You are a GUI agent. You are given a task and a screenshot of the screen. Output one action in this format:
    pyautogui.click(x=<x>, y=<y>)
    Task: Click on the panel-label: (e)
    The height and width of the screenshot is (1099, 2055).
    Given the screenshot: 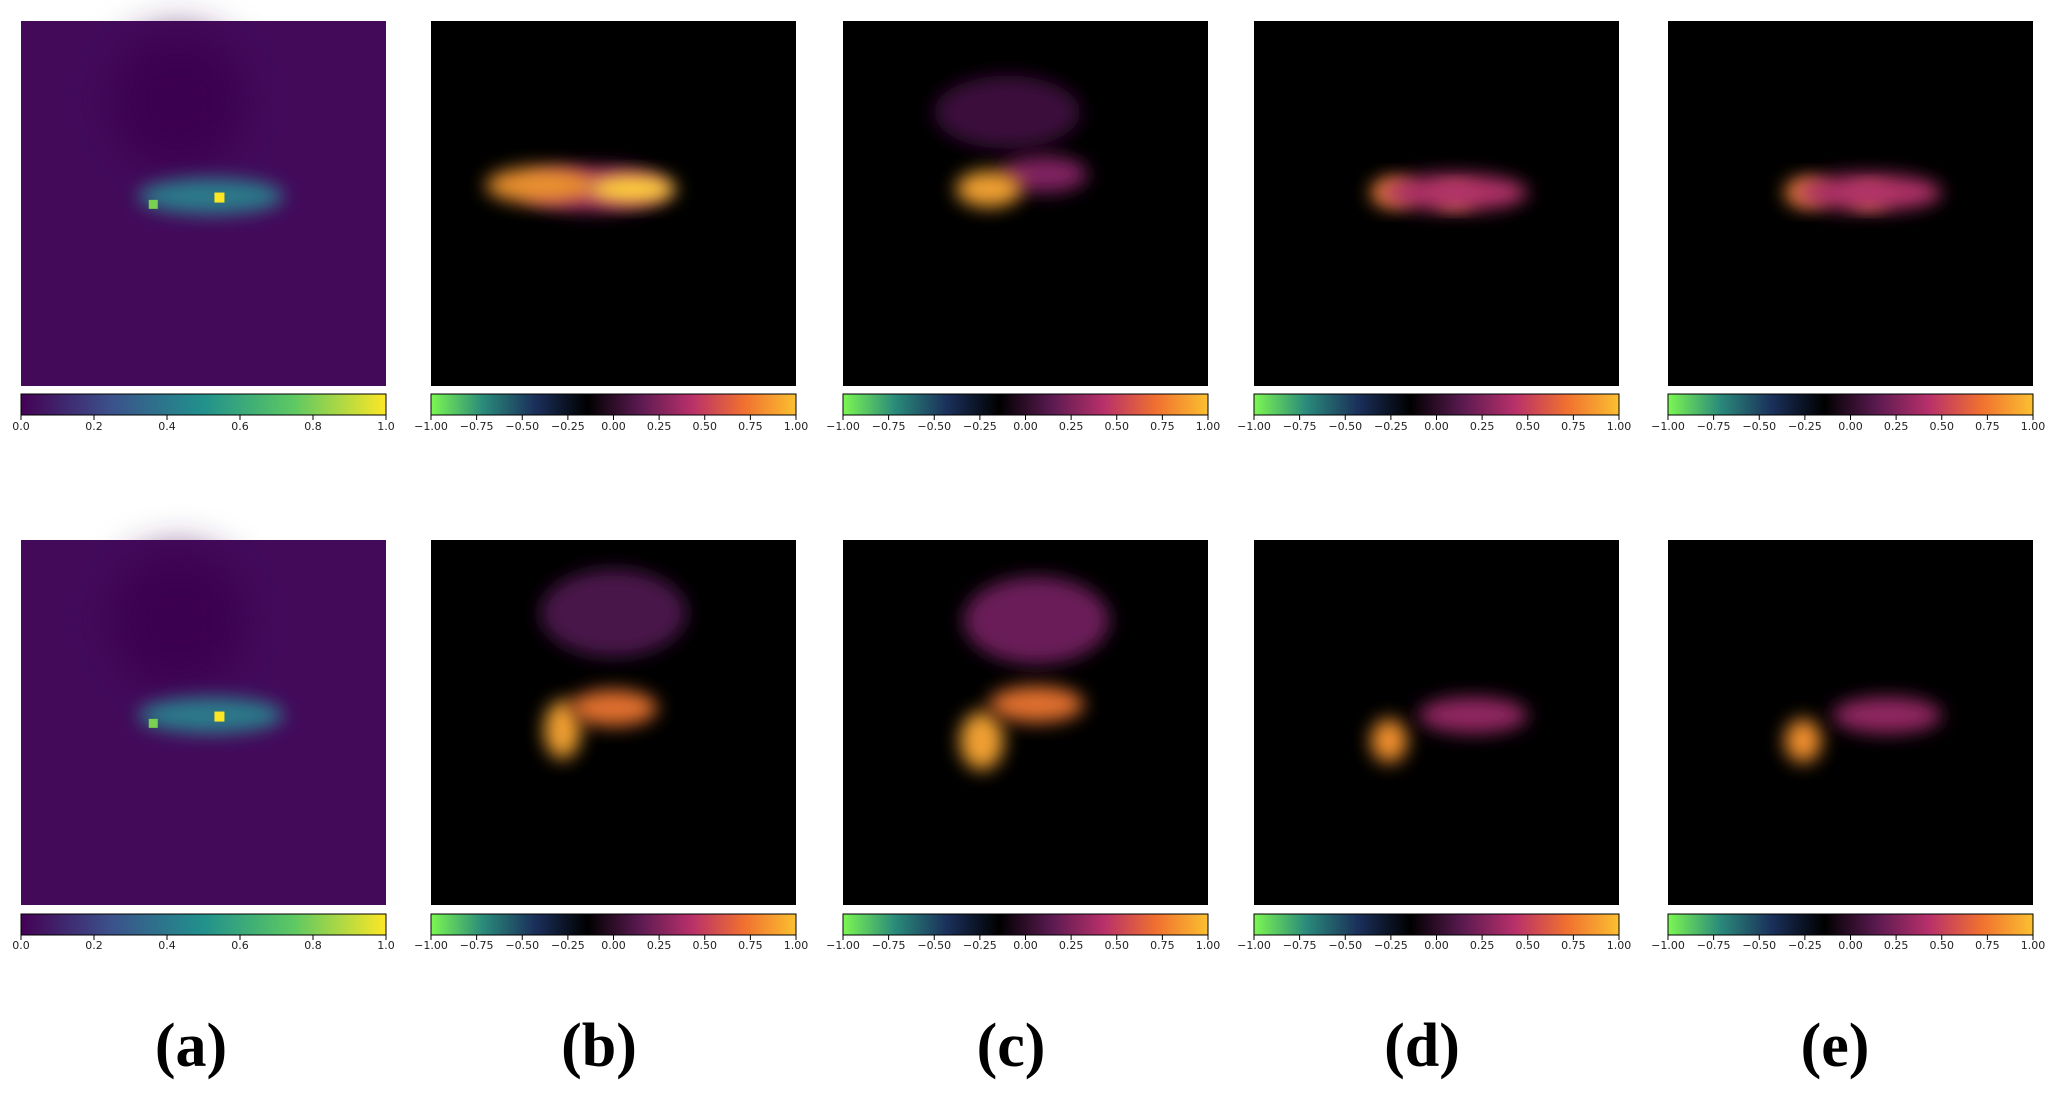 What is the action you would take?
    pyautogui.click(x=1835, y=1046)
    